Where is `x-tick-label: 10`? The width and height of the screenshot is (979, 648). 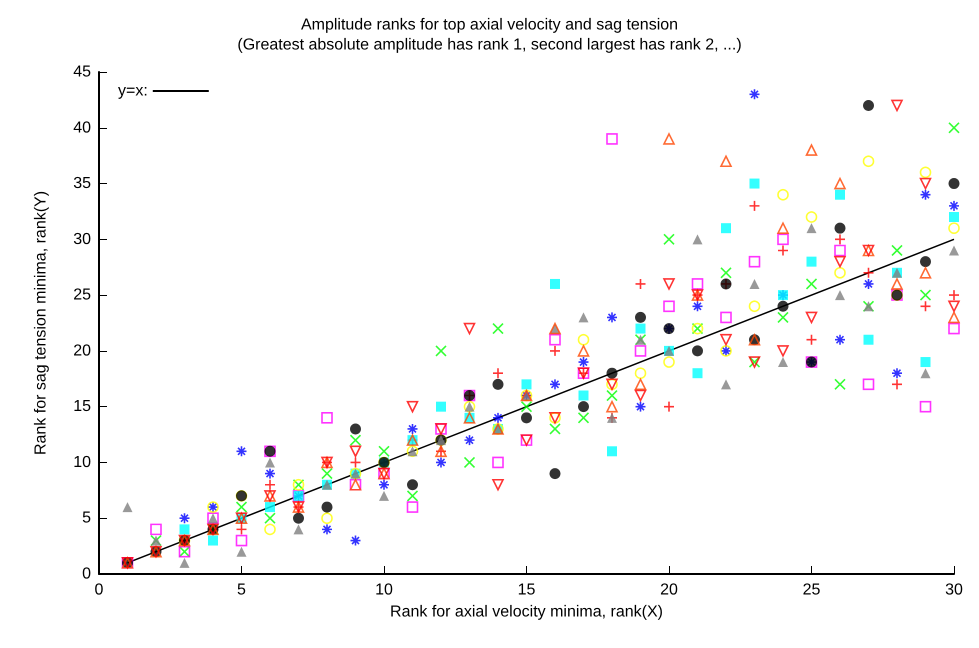 x-tick-label: 10 is located at coordinates (384, 590).